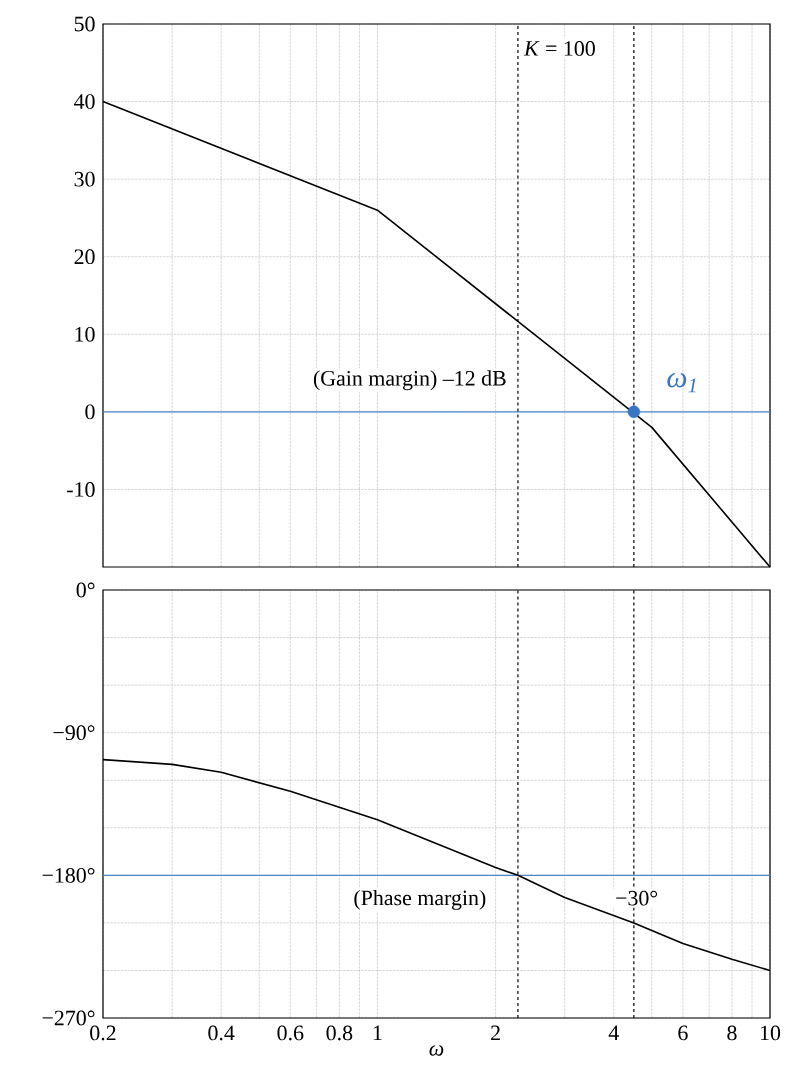 Image resolution: width=810 pixels, height=1069 pixels. I want to click on annotation: −30°, so click(637, 898).